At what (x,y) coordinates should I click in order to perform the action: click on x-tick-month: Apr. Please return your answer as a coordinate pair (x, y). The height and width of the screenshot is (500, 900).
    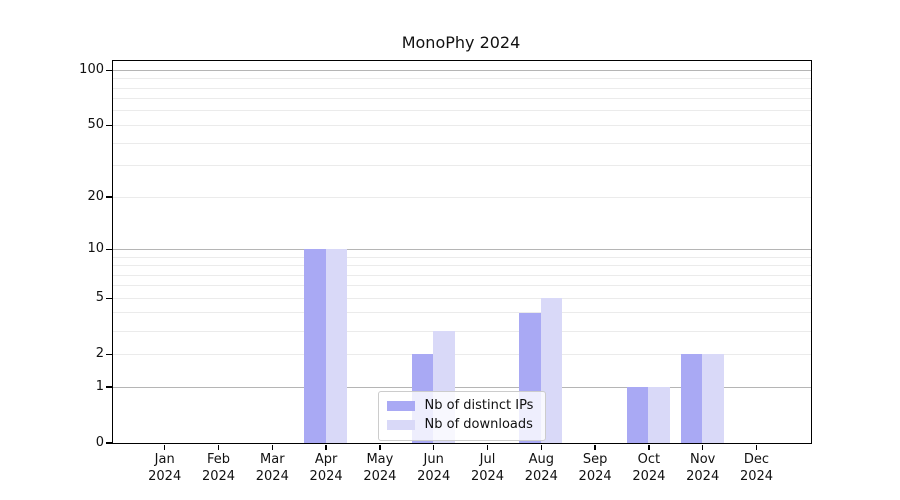
    Looking at the image, I should click on (326, 459).